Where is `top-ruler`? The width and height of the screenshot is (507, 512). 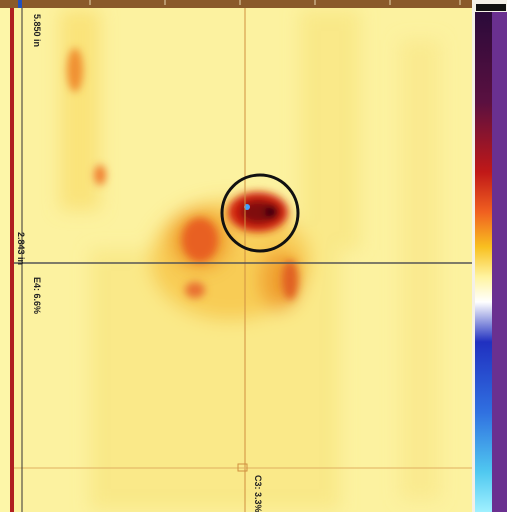
top-ruler is located at coordinates (236, 4).